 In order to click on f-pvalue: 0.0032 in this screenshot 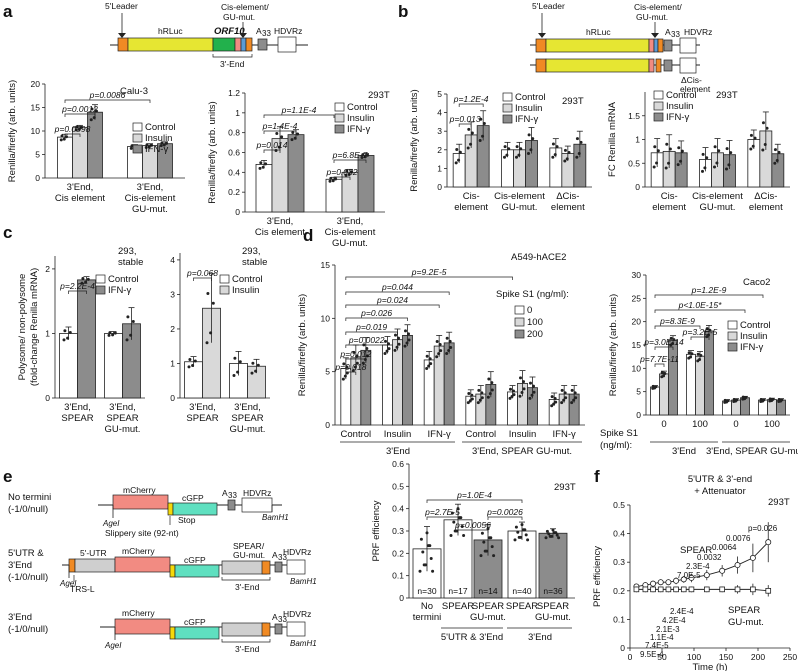, I will do `click(709, 557)`.